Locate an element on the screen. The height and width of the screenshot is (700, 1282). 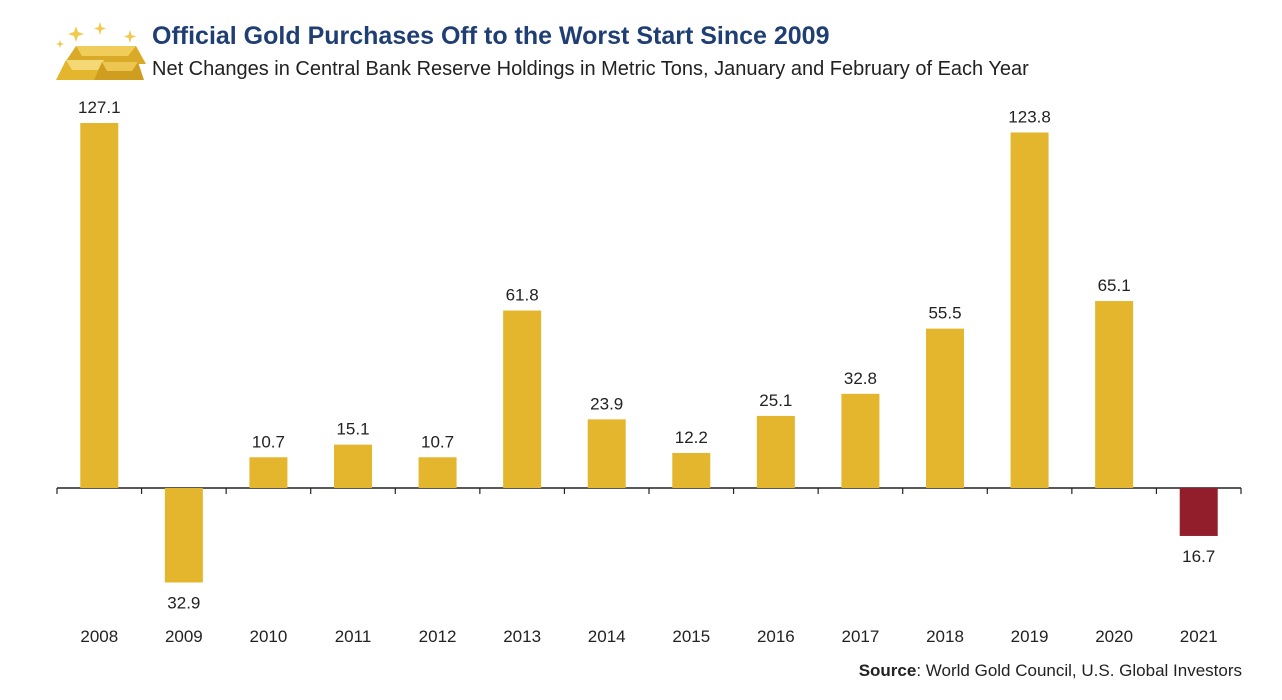
category-label-2008: 2008 is located at coordinates (99, 636).